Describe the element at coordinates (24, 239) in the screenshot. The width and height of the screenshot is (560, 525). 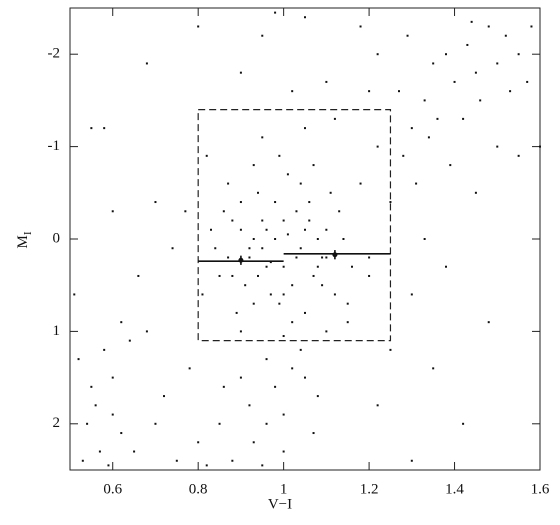
I see `y-axis-label: MI` at that location.